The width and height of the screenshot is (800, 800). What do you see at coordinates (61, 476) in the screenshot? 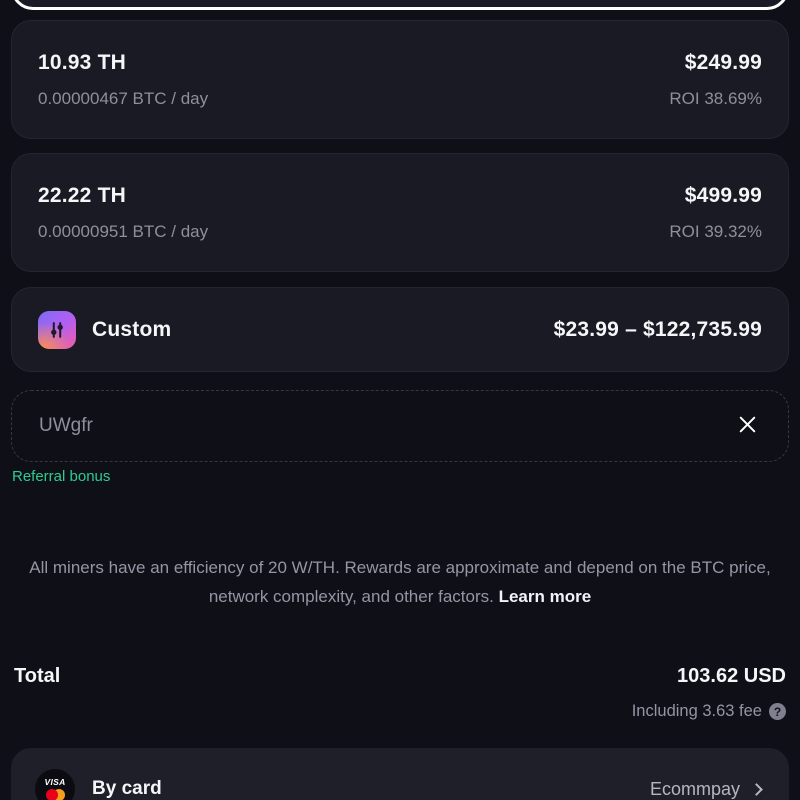
I see `referral-bonus-status: Referral bonus` at bounding box center [61, 476].